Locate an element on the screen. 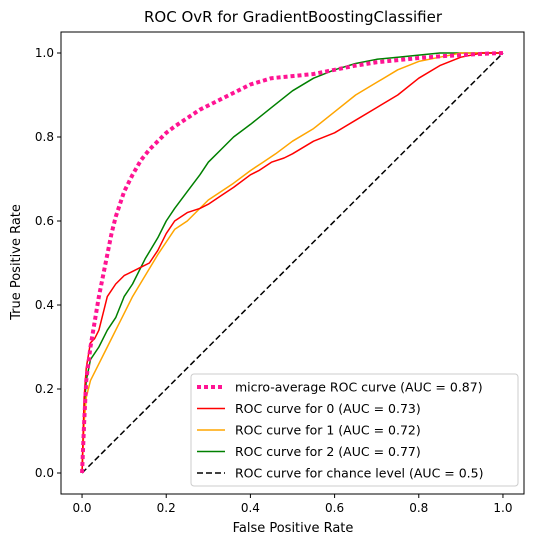  y-tick-label: 0.2 is located at coordinates (44, 389).